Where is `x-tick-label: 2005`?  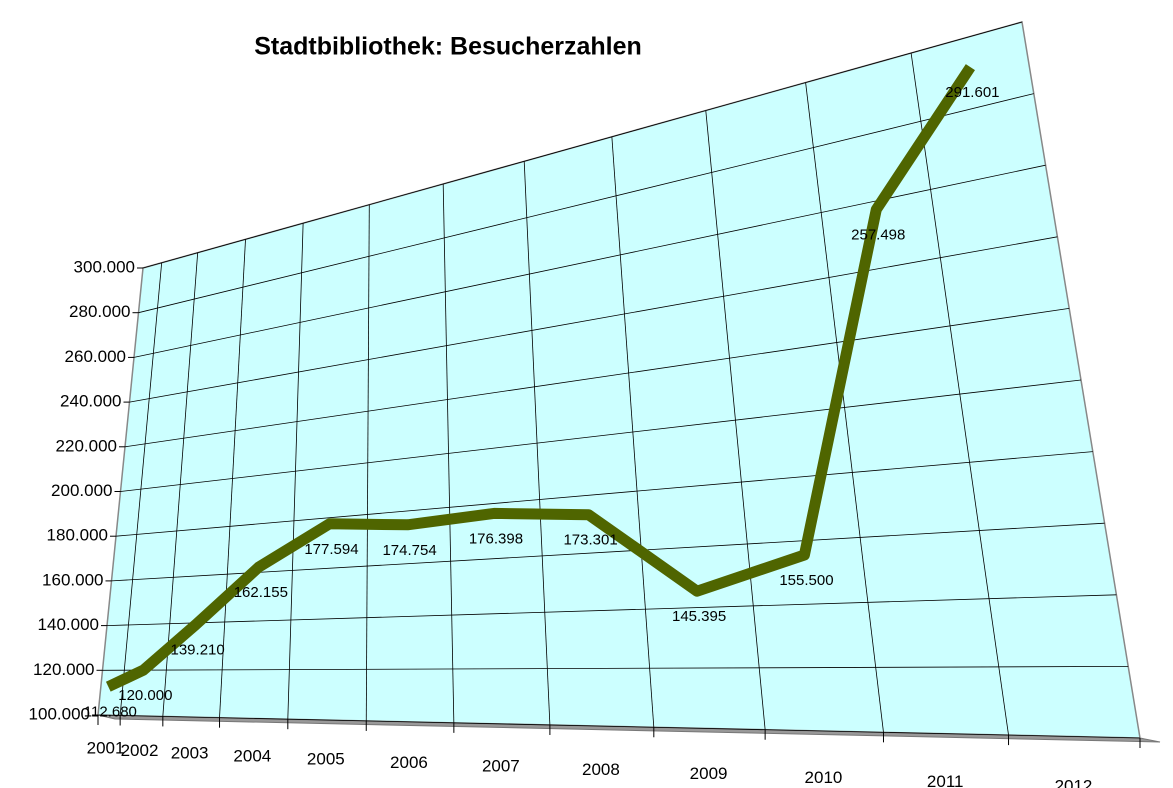
x-tick-label: 2005 is located at coordinates (326, 759).